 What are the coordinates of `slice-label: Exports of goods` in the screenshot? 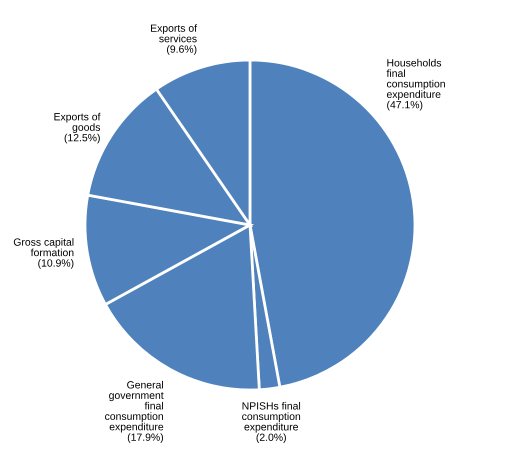 It's located at (77, 122).